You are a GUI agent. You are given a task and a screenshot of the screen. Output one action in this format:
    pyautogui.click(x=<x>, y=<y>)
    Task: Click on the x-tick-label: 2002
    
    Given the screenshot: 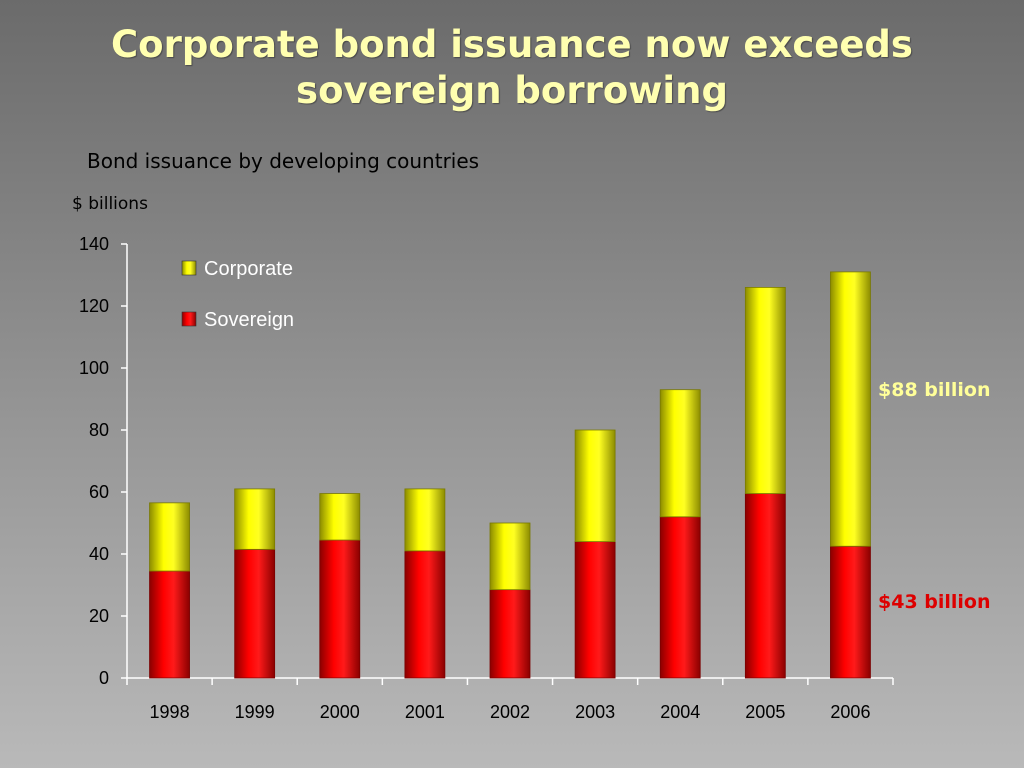 What is the action you would take?
    pyautogui.click(x=510, y=712)
    